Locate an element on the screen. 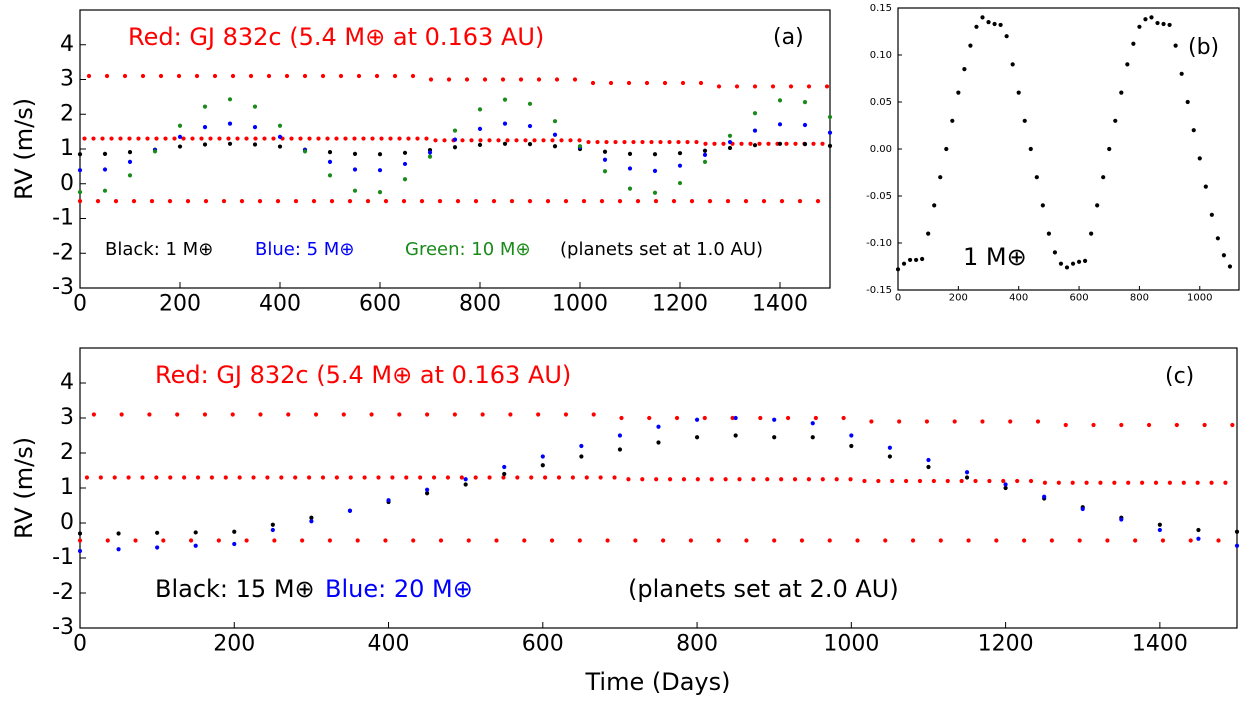 The image size is (1240, 702). y-tick-label: -3 is located at coordinates (63, 627).